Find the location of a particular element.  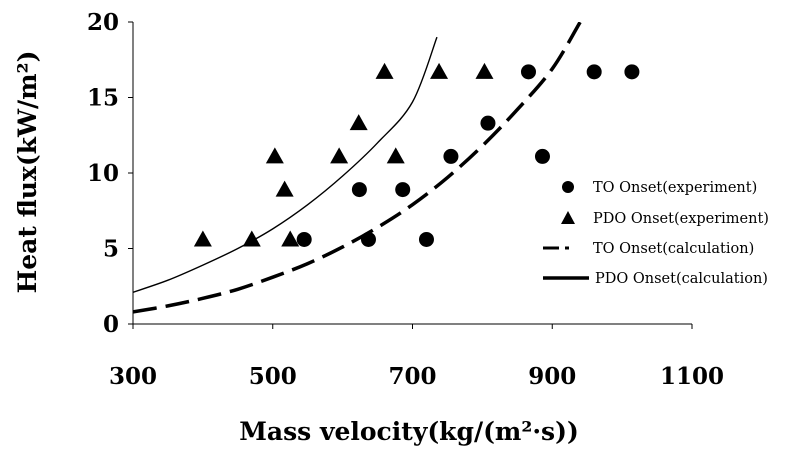

x-tick-label: 300 is located at coordinates (133, 376).